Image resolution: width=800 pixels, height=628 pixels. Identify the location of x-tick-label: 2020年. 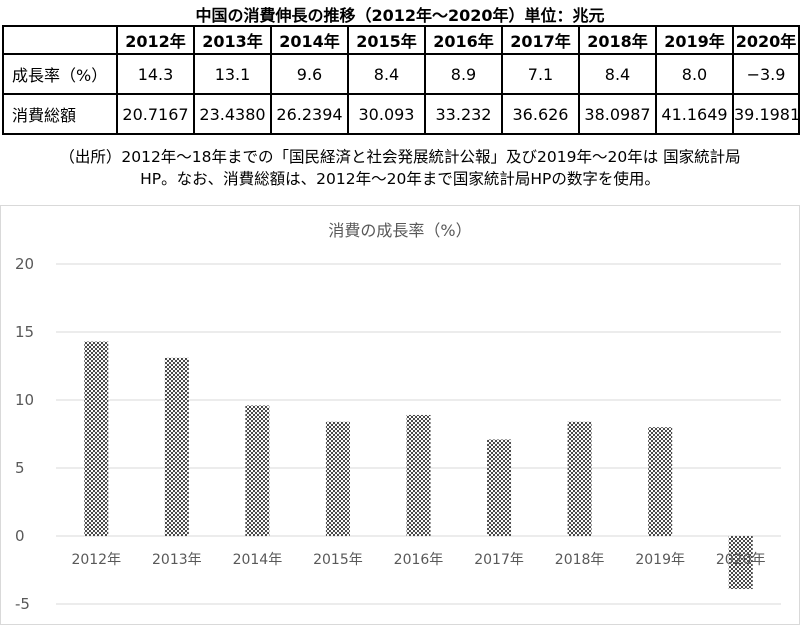
(741, 560).